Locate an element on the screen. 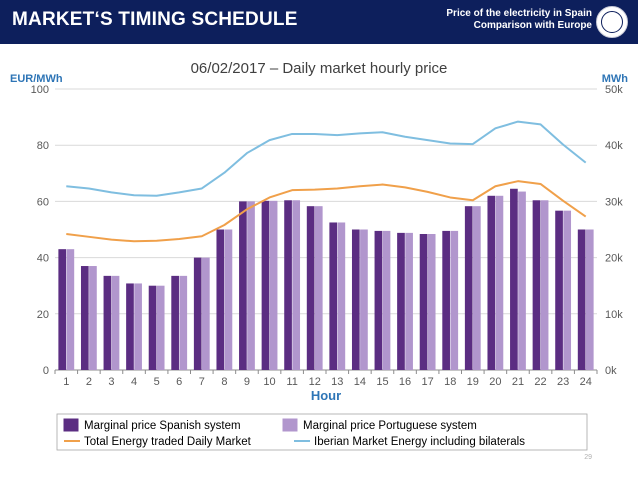  y-tick-label-left: 80 is located at coordinates (43, 146).